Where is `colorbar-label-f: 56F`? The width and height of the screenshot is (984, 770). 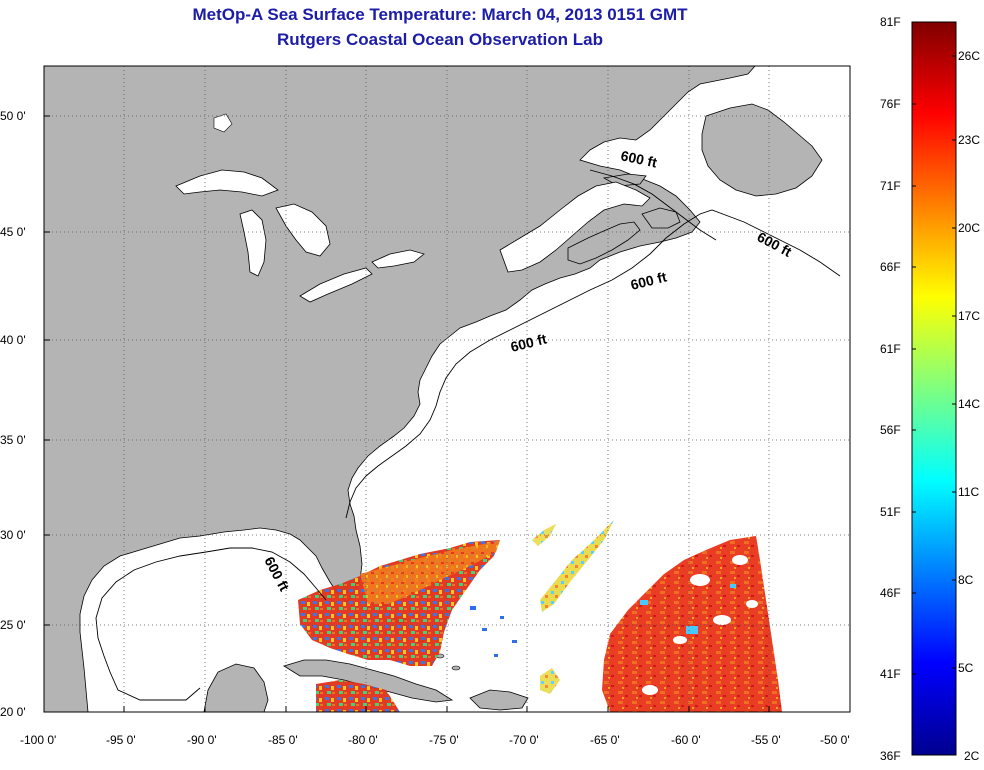 colorbar-label-f: 56F is located at coordinates (890, 430).